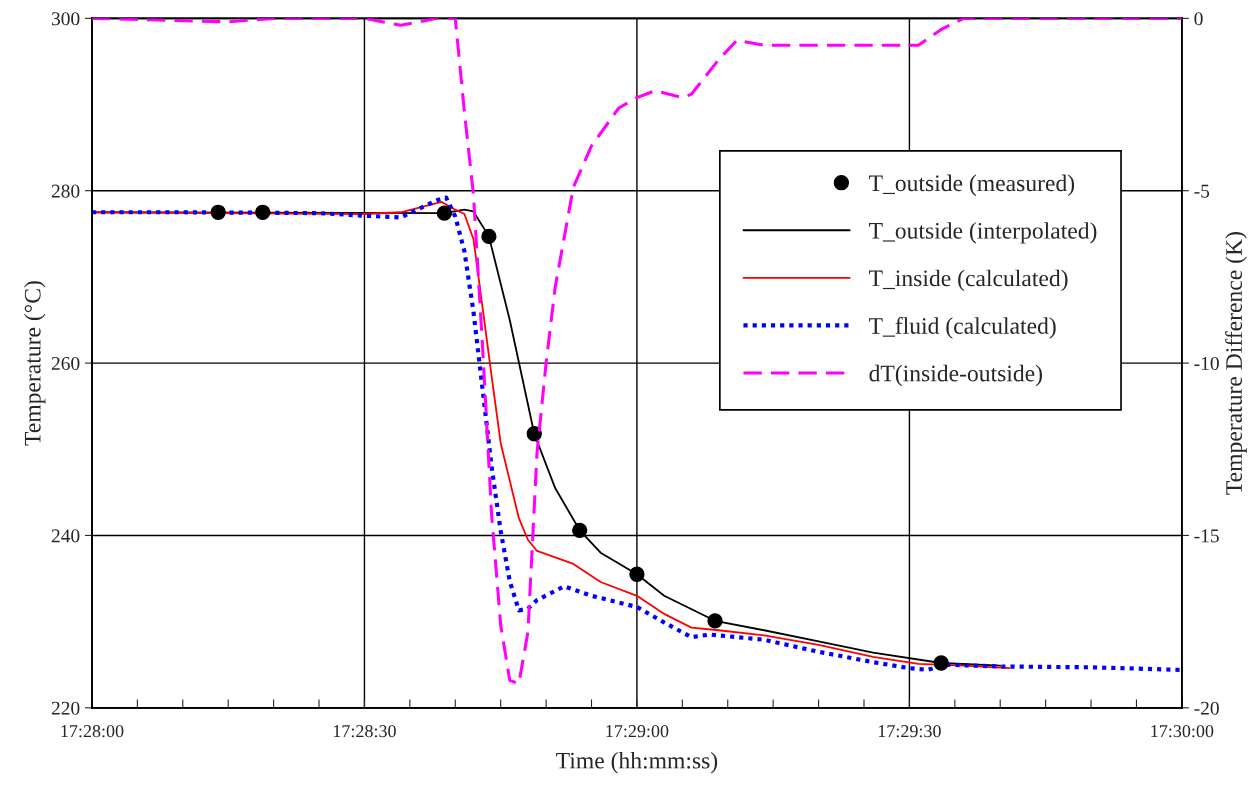 The height and width of the screenshot is (798, 1260). Describe the element at coordinates (65, 708) in the screenshot. I see `y-tick-label: 220` at that location.